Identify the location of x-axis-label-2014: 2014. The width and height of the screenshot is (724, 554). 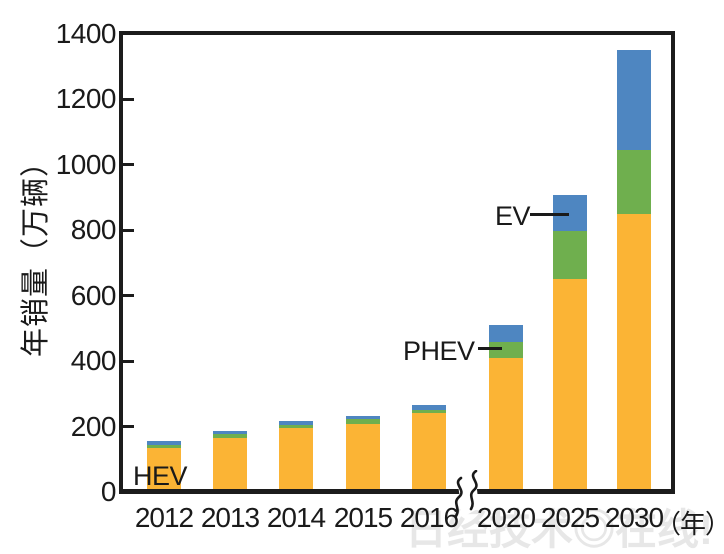
(296, 517).